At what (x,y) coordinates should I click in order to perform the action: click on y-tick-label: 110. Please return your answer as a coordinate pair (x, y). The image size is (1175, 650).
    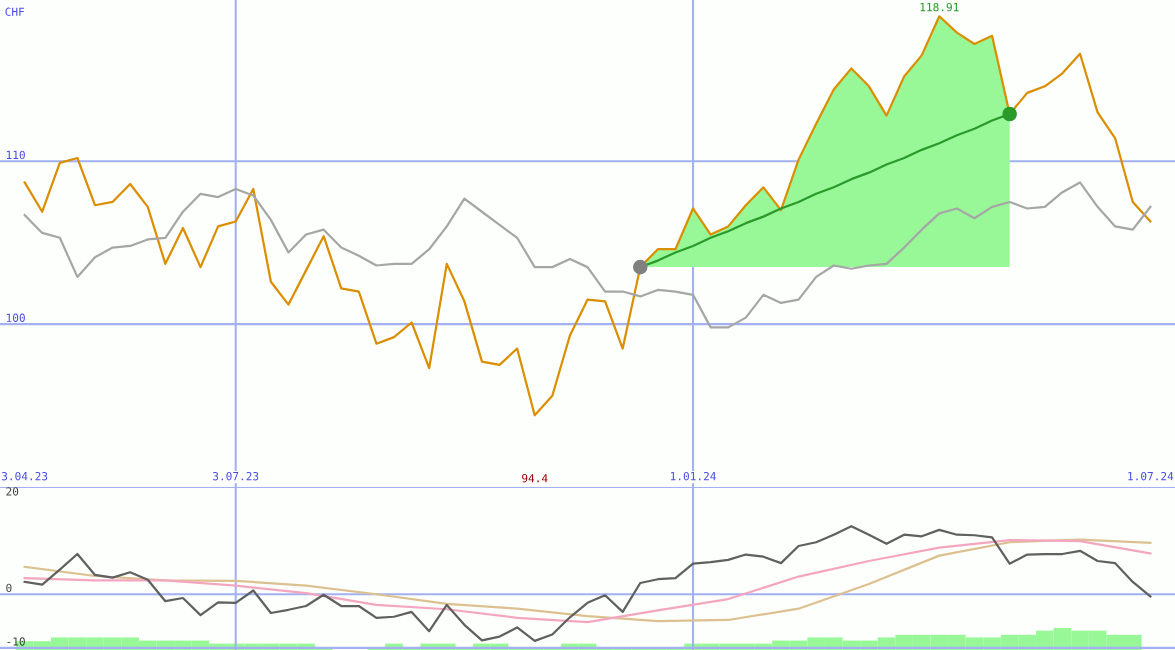
    Looking at the image, I should click on (15, 155).